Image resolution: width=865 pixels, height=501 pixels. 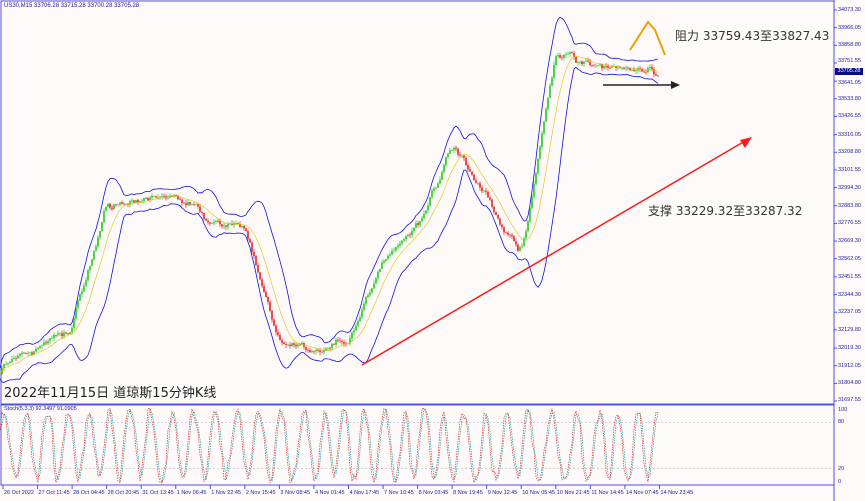 I want to click on time-tick-label: 8 Nov 19:45, so click(x=468, y=493).